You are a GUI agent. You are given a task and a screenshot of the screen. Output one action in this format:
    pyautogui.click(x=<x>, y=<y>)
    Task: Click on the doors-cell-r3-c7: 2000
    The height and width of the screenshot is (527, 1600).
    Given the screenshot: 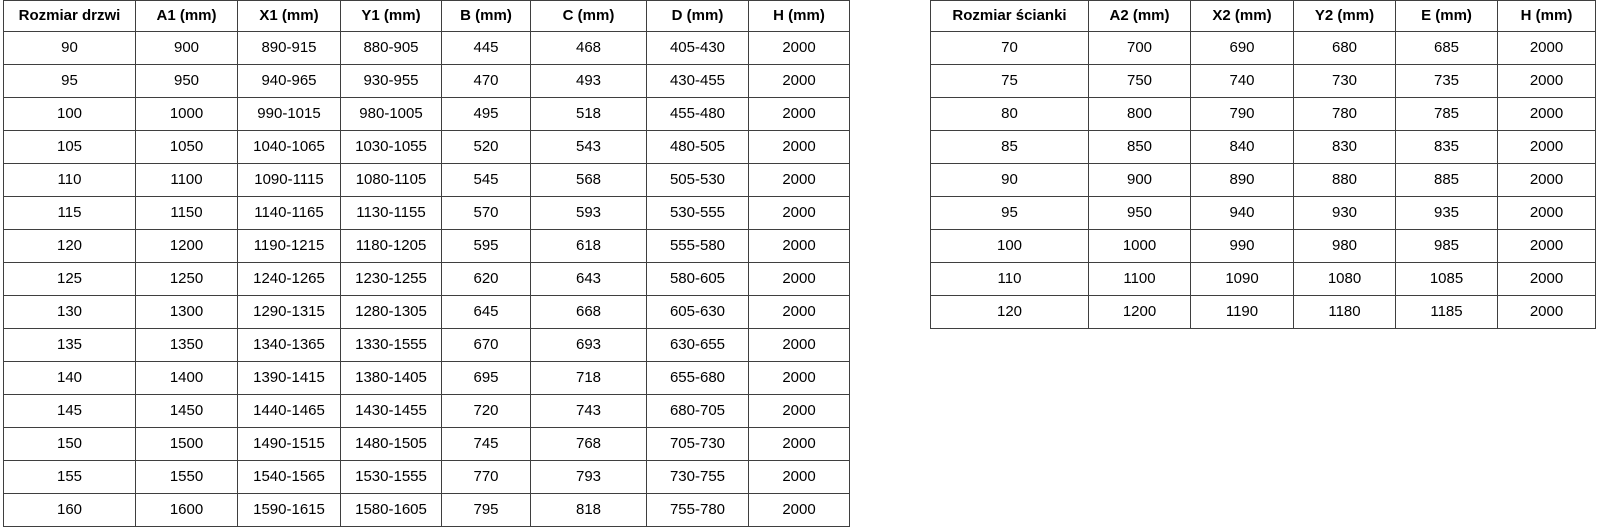 What is the action you would take?
    pyautogui.click(x=799, y=147)
    